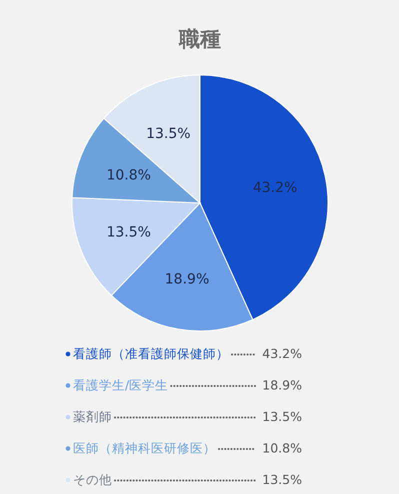  What do you see at coordinates (282, 385) in the screenshot?
I see `text: 18.9%` at bounding box center [282, 385].